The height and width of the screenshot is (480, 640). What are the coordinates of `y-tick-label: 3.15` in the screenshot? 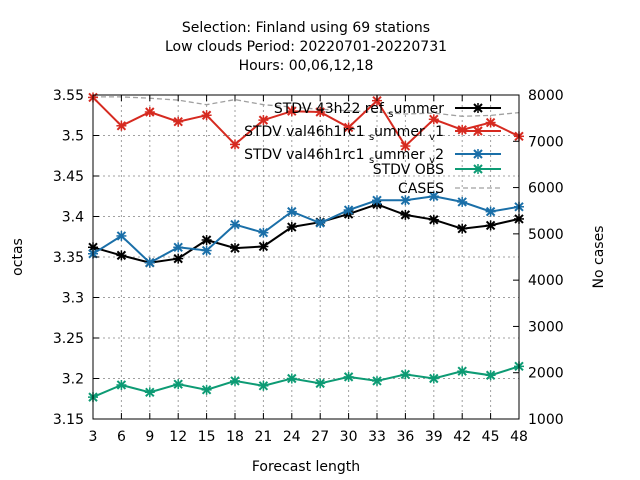 It's located at (68, 420).